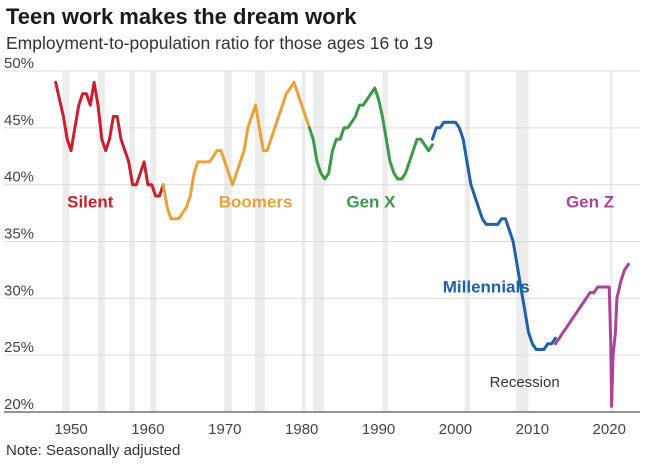  I want to click on y-tick-label: 20%, so click(19, 404).